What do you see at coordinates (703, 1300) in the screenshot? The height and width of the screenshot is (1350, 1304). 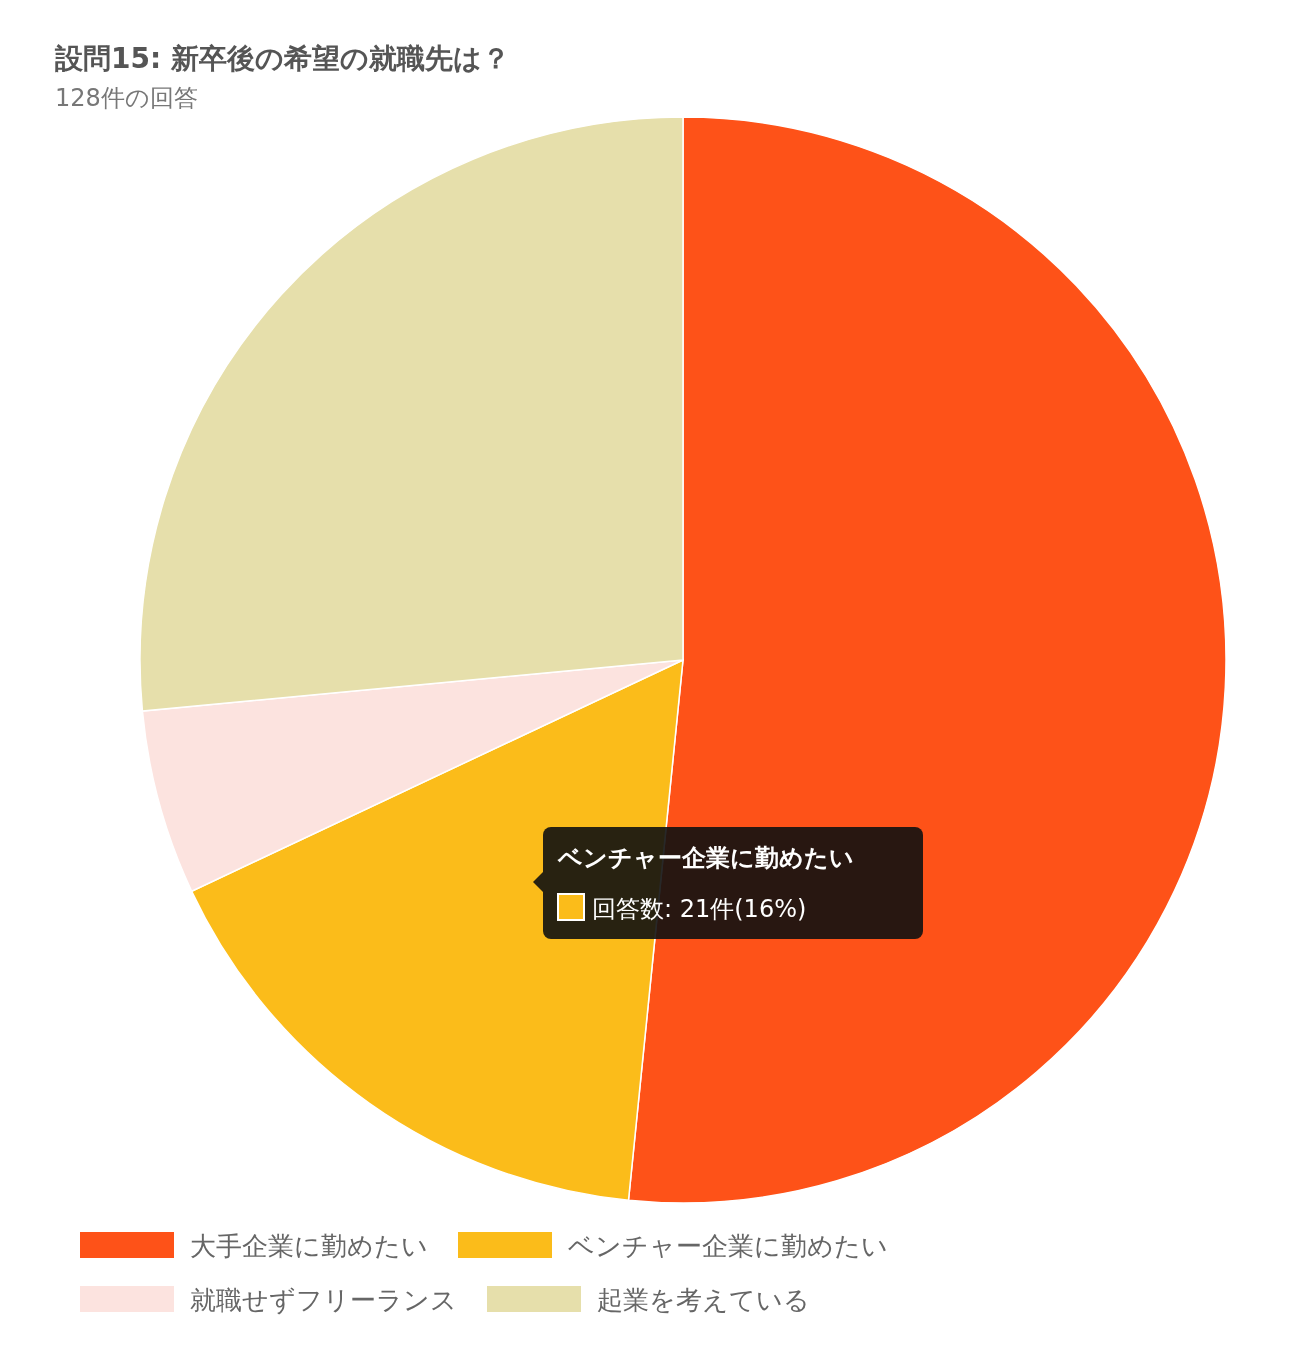 I see `legend-label: 起業を考えている` at bounding box center [703, 1300].